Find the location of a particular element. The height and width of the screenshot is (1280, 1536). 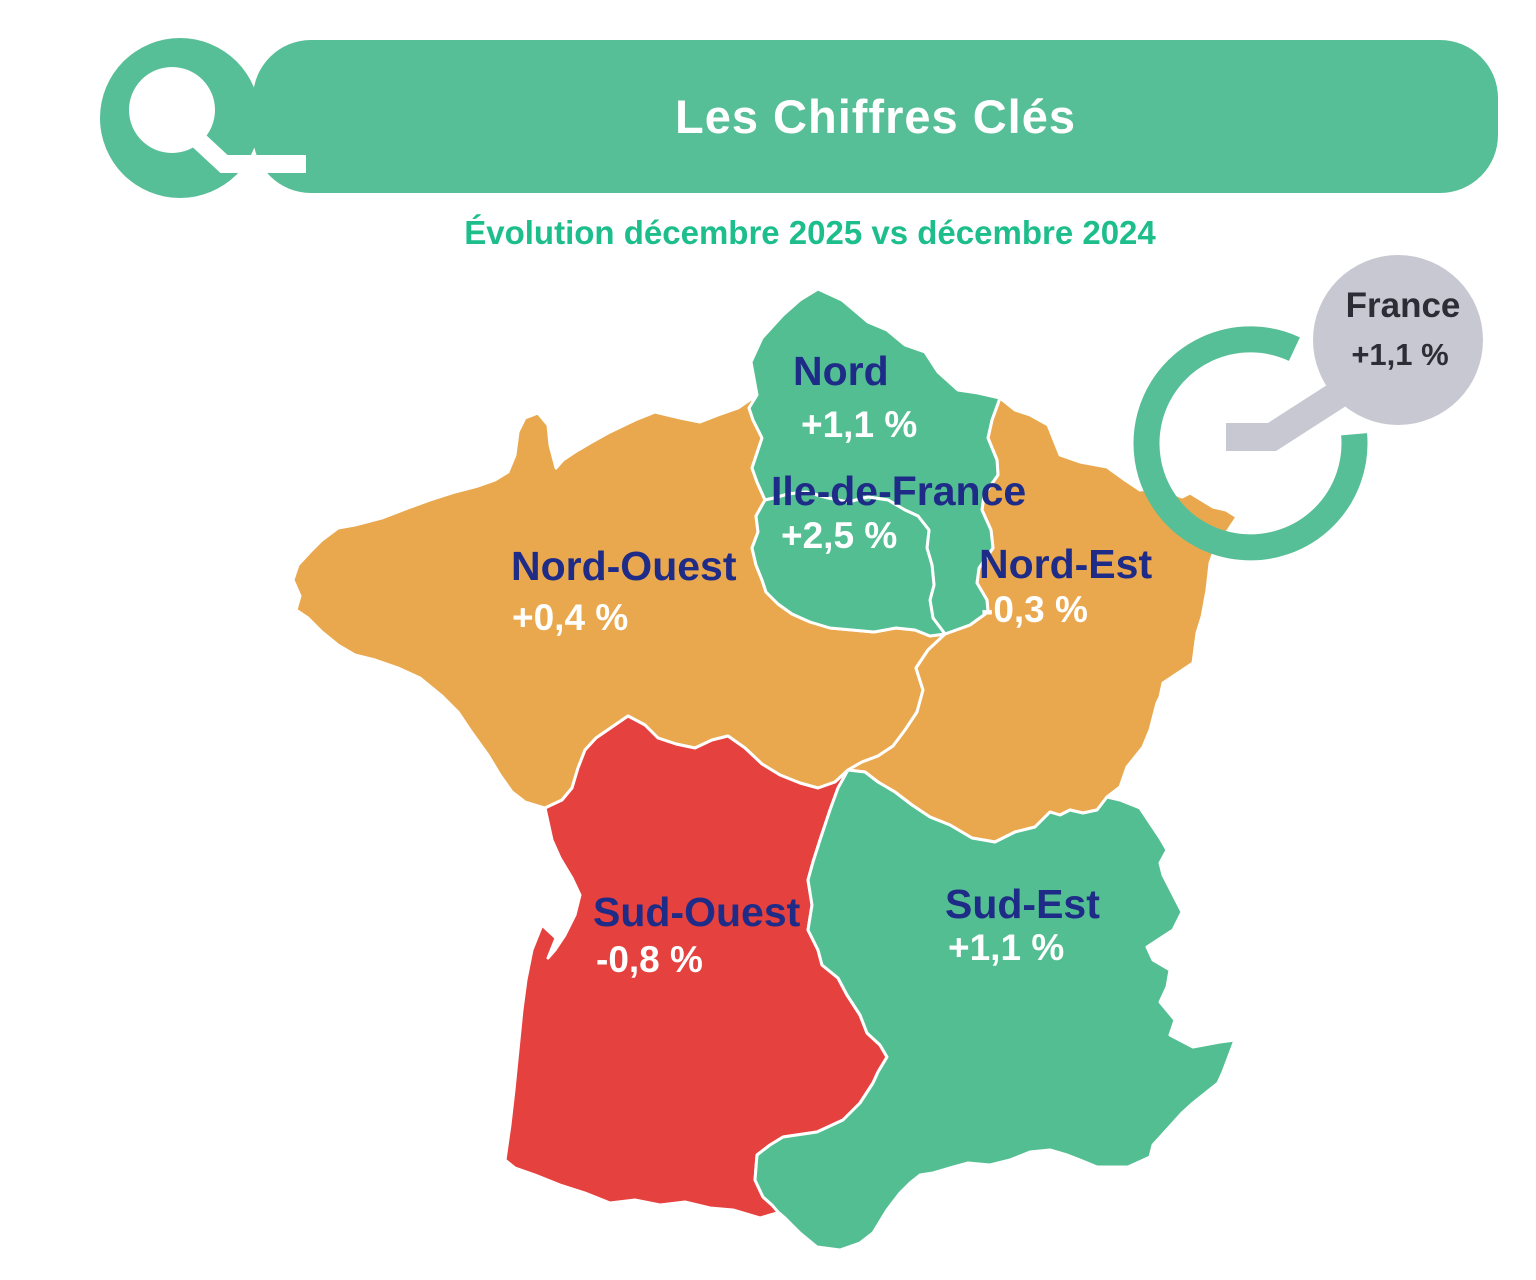

magnifier-icon is located at coordinates (203, 118).